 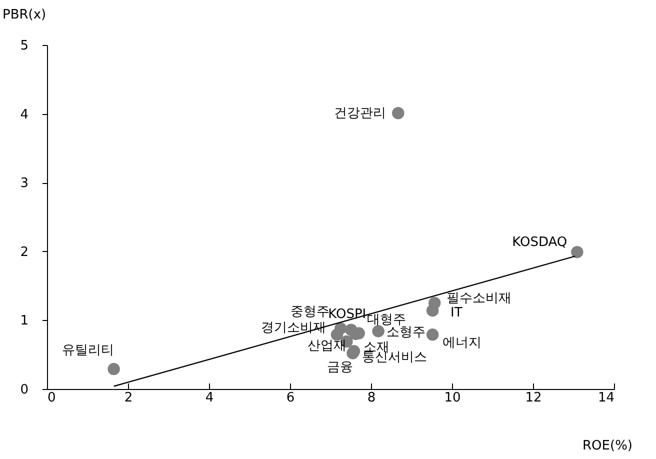 What do you see at coordinates (456, 313) in the screenshot?
I see `series-label: IT` at bounding box center [456, 313].